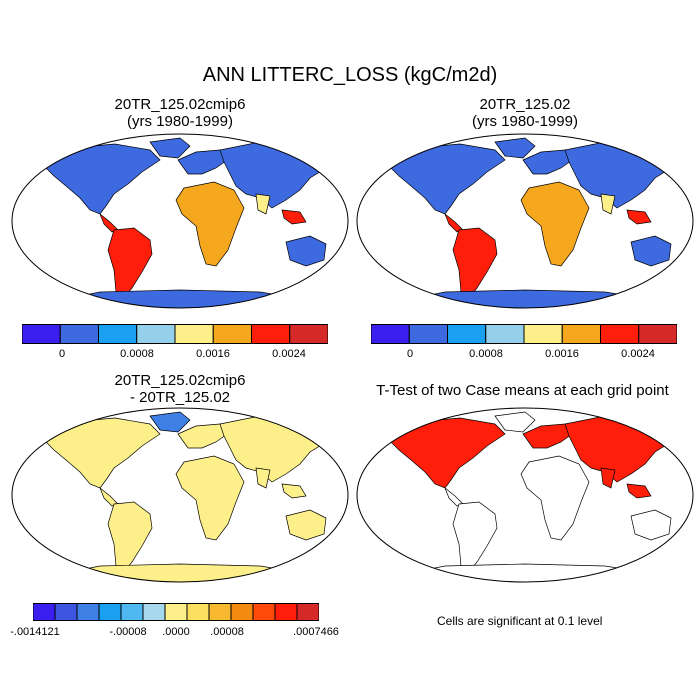 The width and height of the screenshot is (700, 700). I want to click on significance-note: Cells are significant at 0.1 level, so click(520, 621).